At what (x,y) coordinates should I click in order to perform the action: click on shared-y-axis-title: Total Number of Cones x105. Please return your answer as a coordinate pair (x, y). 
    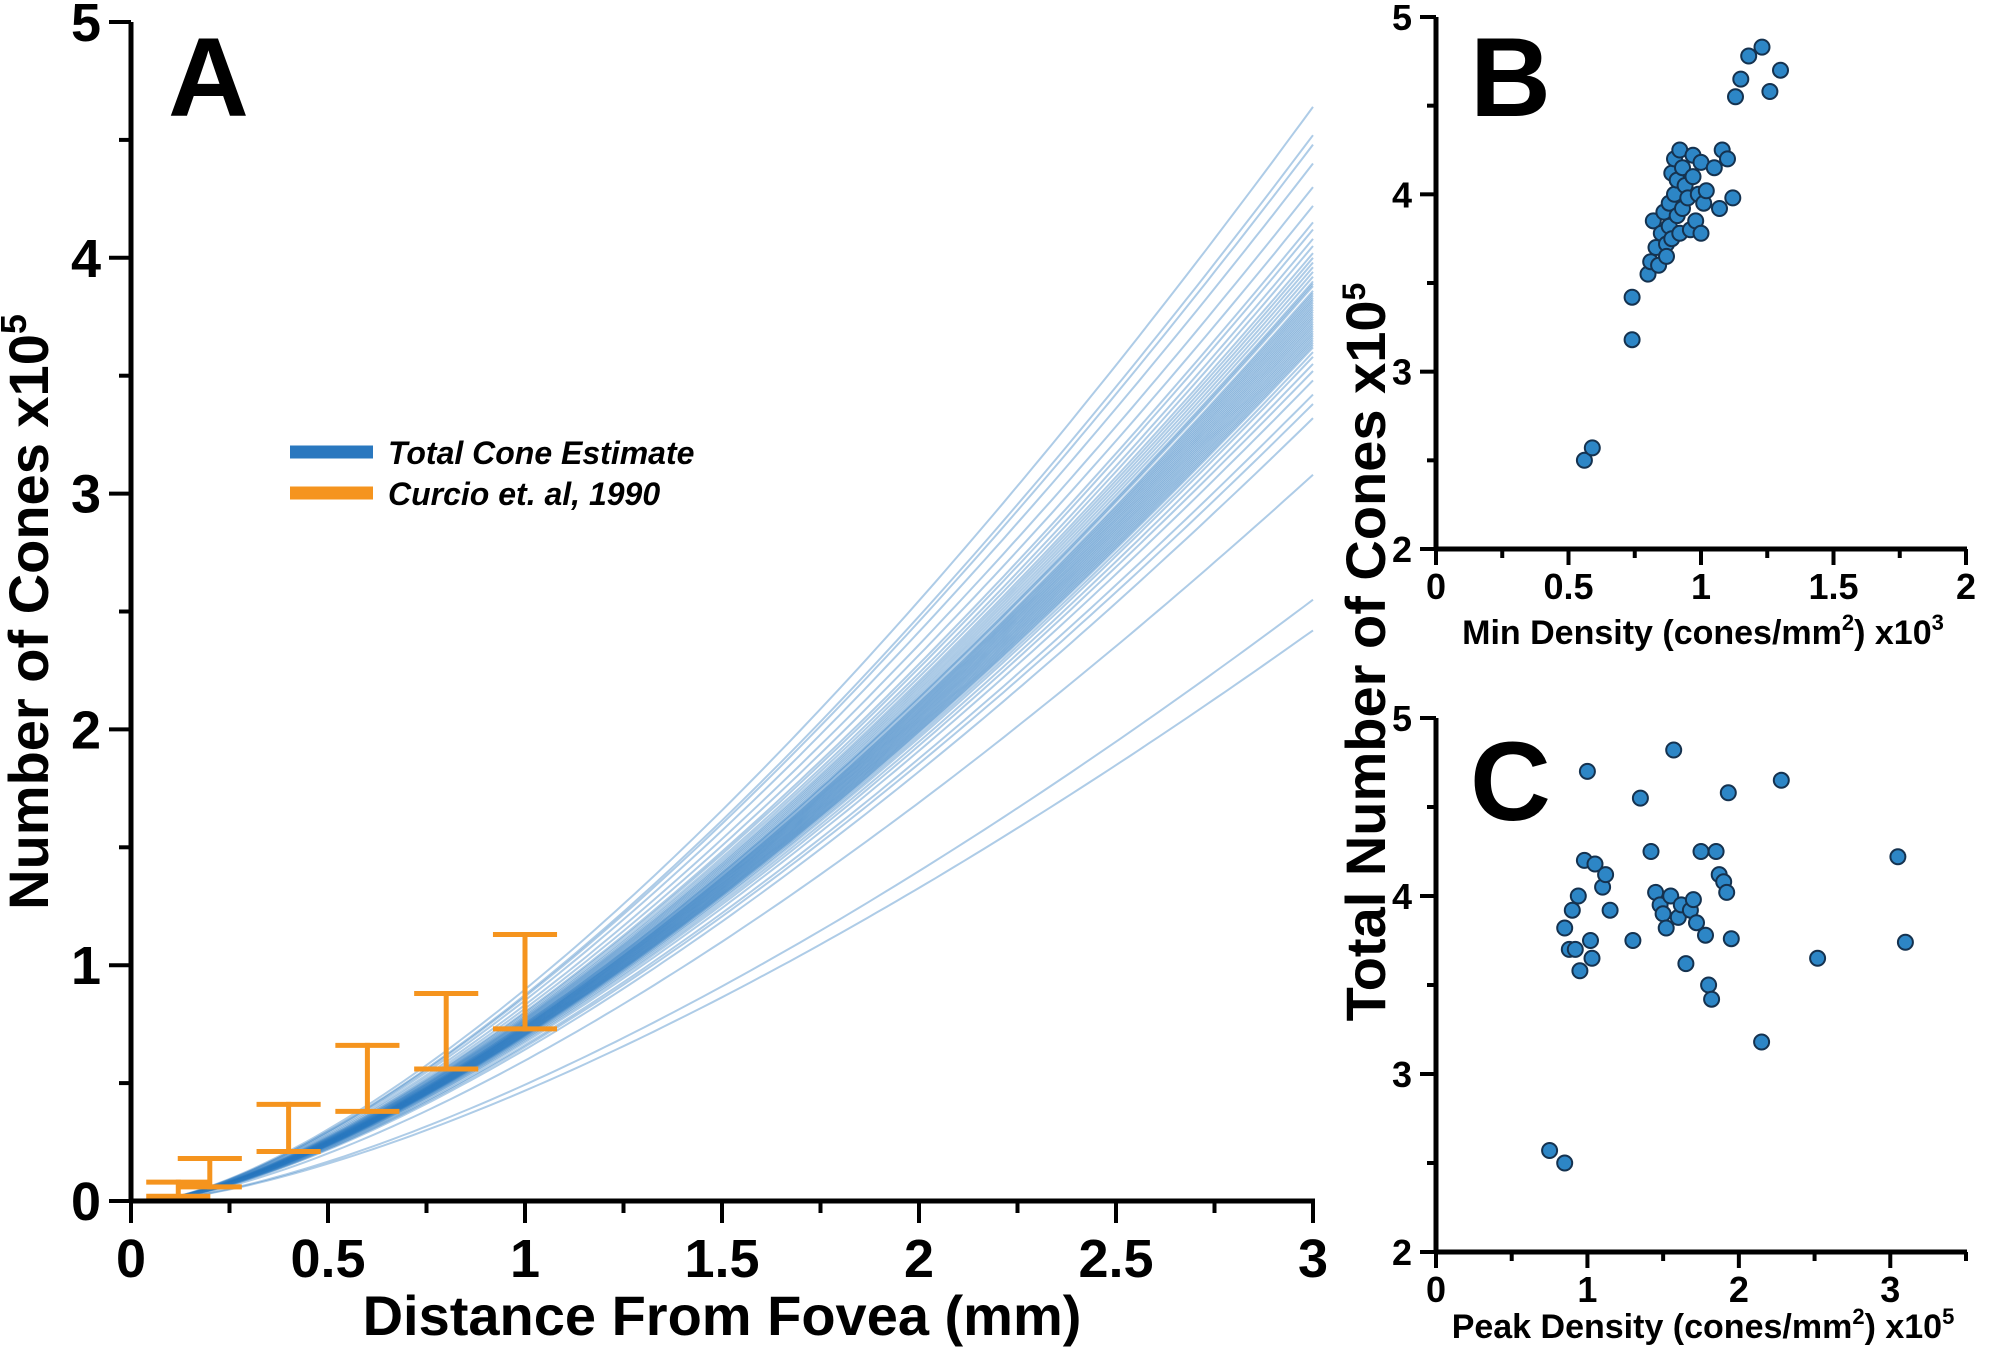
    Looking at the image, I should click on (1365, 652).